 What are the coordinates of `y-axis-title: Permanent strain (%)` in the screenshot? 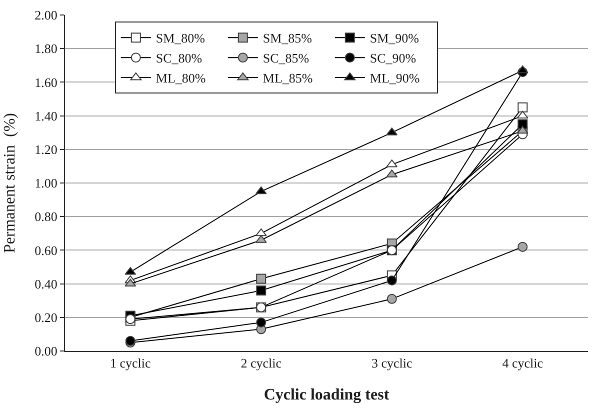 It's located at (10, 183).